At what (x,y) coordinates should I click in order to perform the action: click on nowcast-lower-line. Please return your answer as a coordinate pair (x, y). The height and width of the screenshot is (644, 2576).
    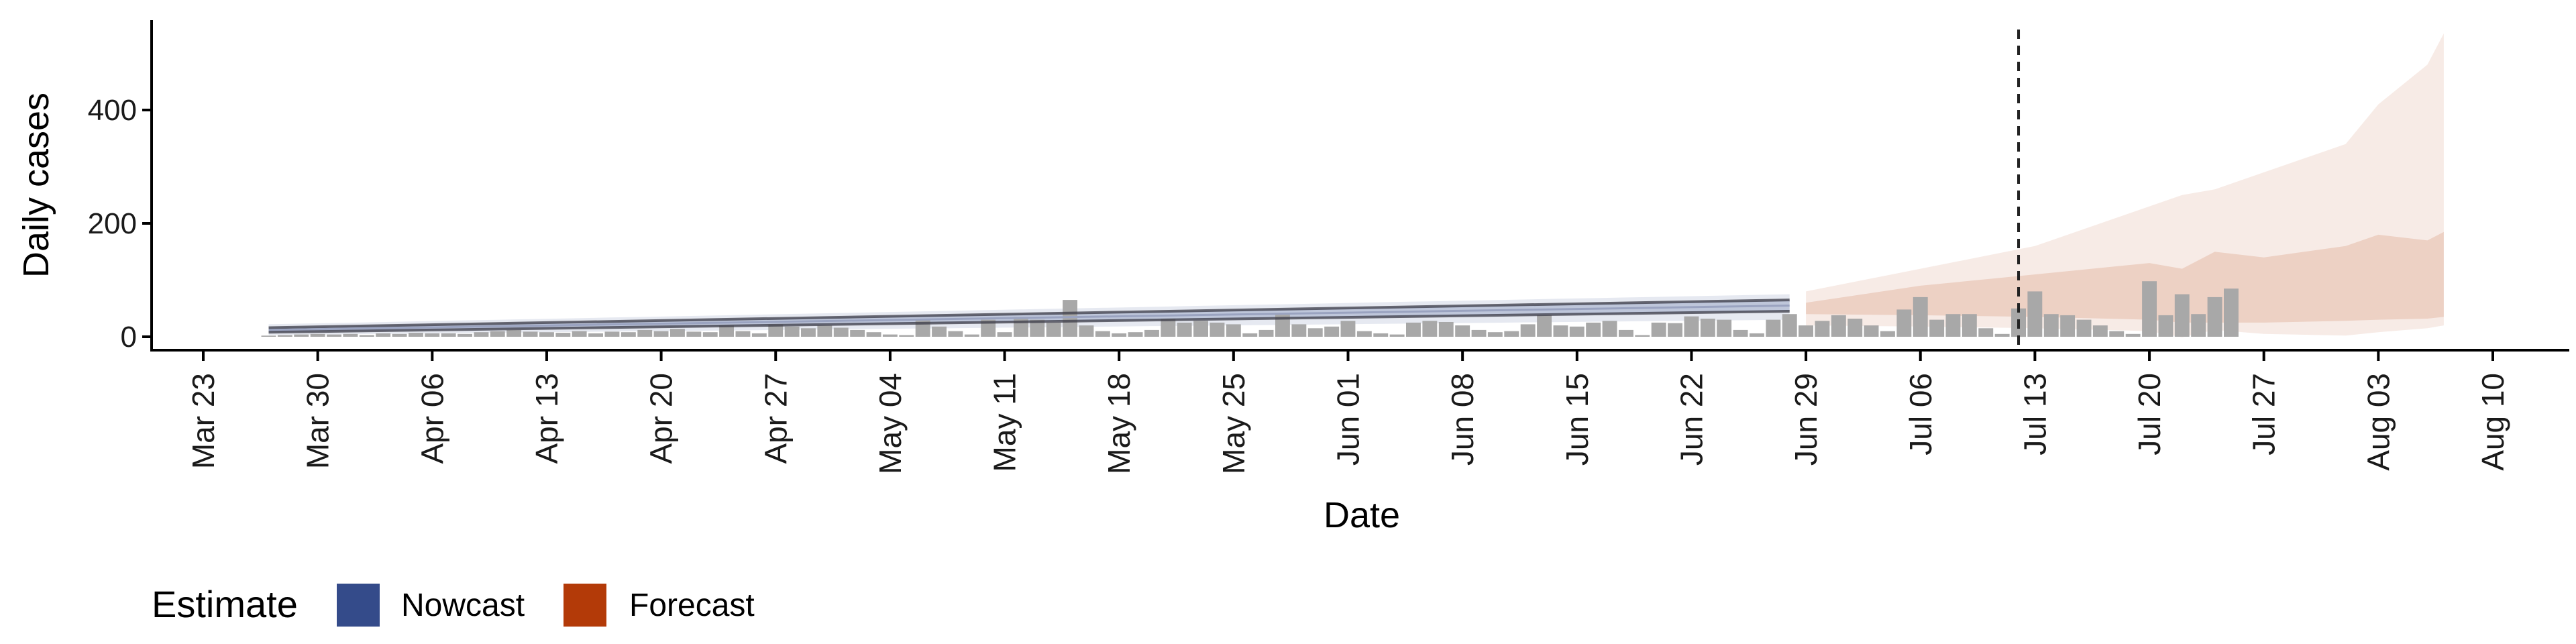
    Looking at the image, I should click on (1029, 322).